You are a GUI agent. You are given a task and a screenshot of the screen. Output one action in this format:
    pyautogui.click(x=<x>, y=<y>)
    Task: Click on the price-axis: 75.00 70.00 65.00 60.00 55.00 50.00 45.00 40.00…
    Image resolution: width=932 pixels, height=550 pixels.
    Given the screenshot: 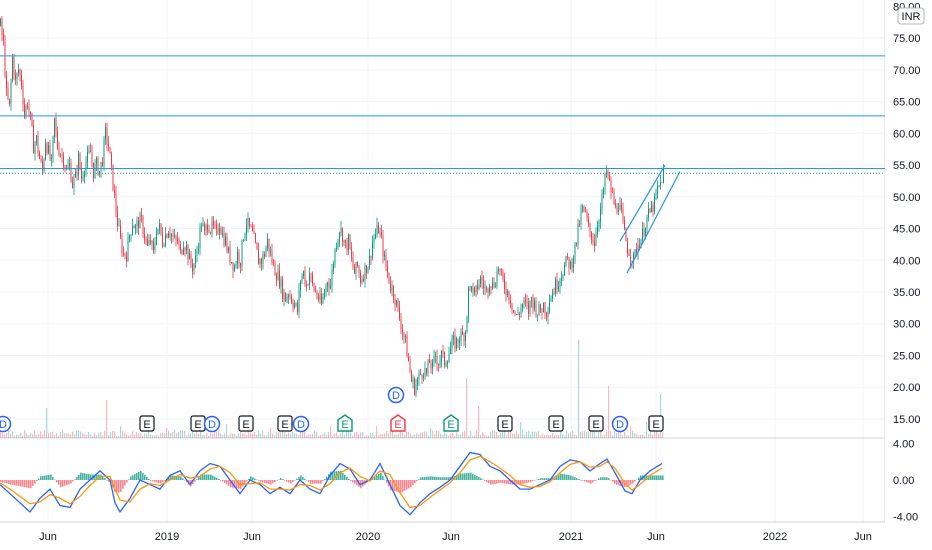 What is the action you would take?
    pyautogui.click(x=907, y=213)
    